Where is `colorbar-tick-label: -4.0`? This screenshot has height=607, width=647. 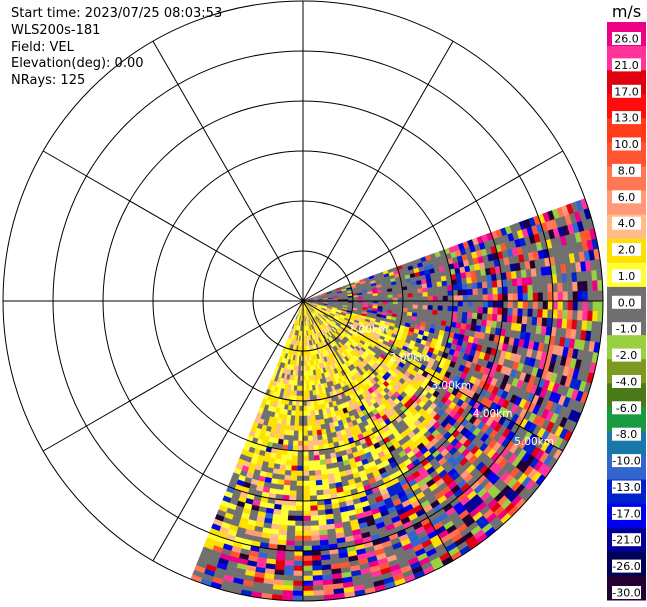 colorbar-tick-label: -4.0 is located at coordinates (626, 382).